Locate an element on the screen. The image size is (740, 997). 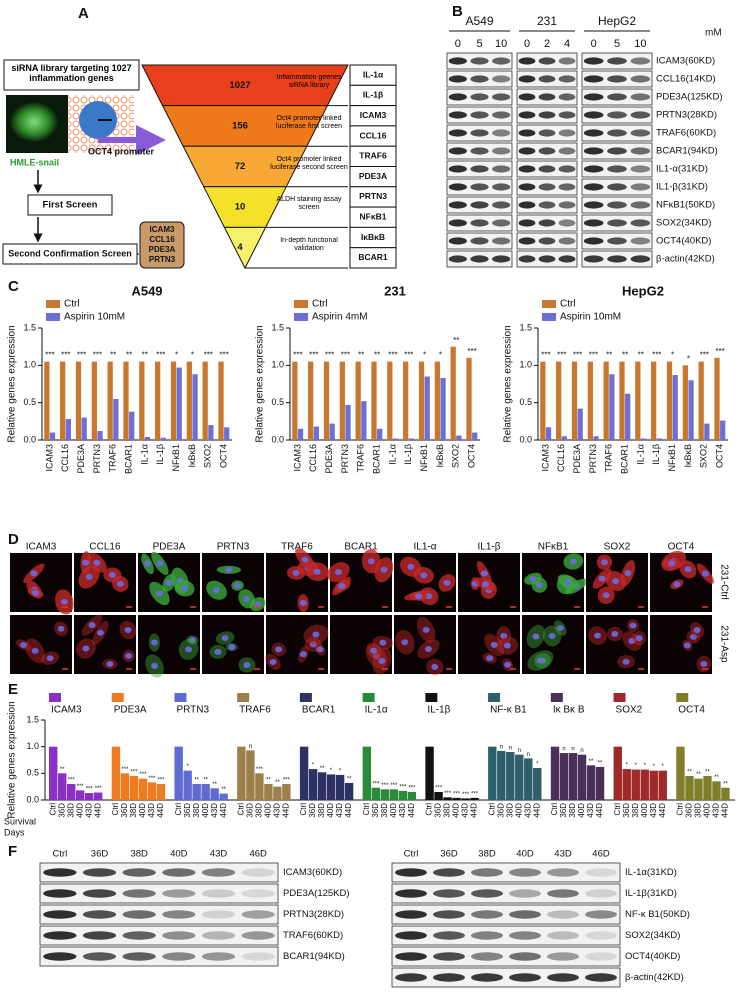
x-tick-label: 36D is located at coordinates (124, 810).